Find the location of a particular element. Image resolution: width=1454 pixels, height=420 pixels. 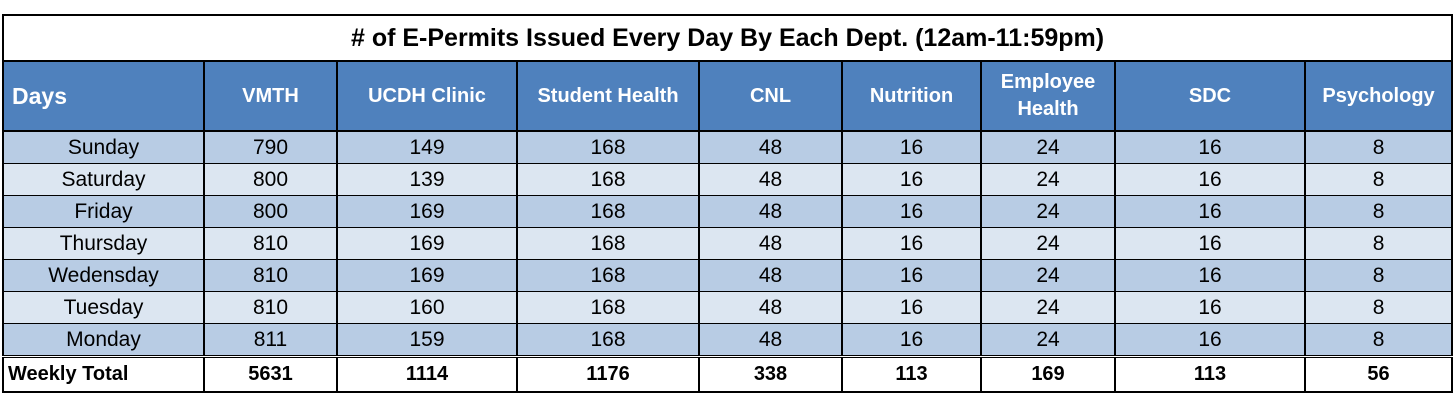

column-header-student-health: Student Health is located at coordinates (608, 96).